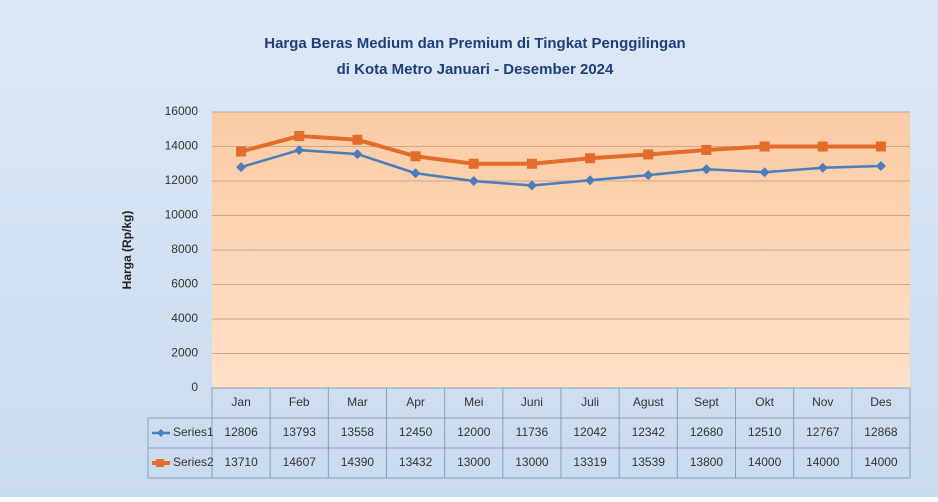 This screenshot has width=938, height=502. Describe the element at coordinates (473, 402) in the screenshot. I see `x-tick-label: Mei` at that location.